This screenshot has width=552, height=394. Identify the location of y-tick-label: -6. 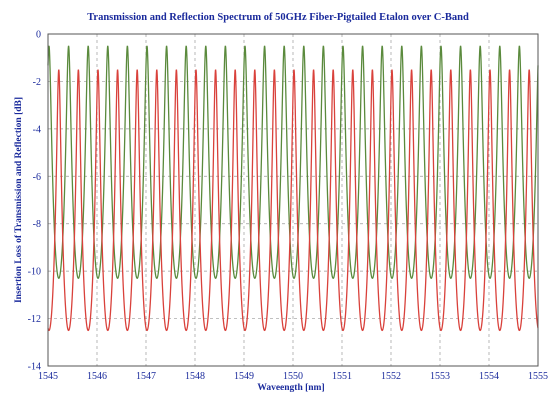
(37, 177).